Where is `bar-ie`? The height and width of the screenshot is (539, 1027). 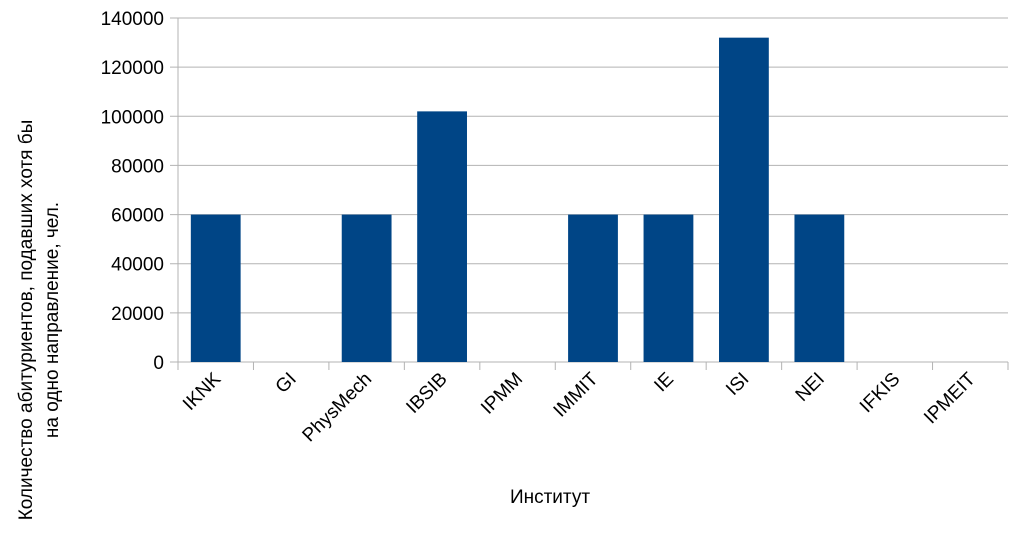
bar-ie is located at coordinates (668, 288).